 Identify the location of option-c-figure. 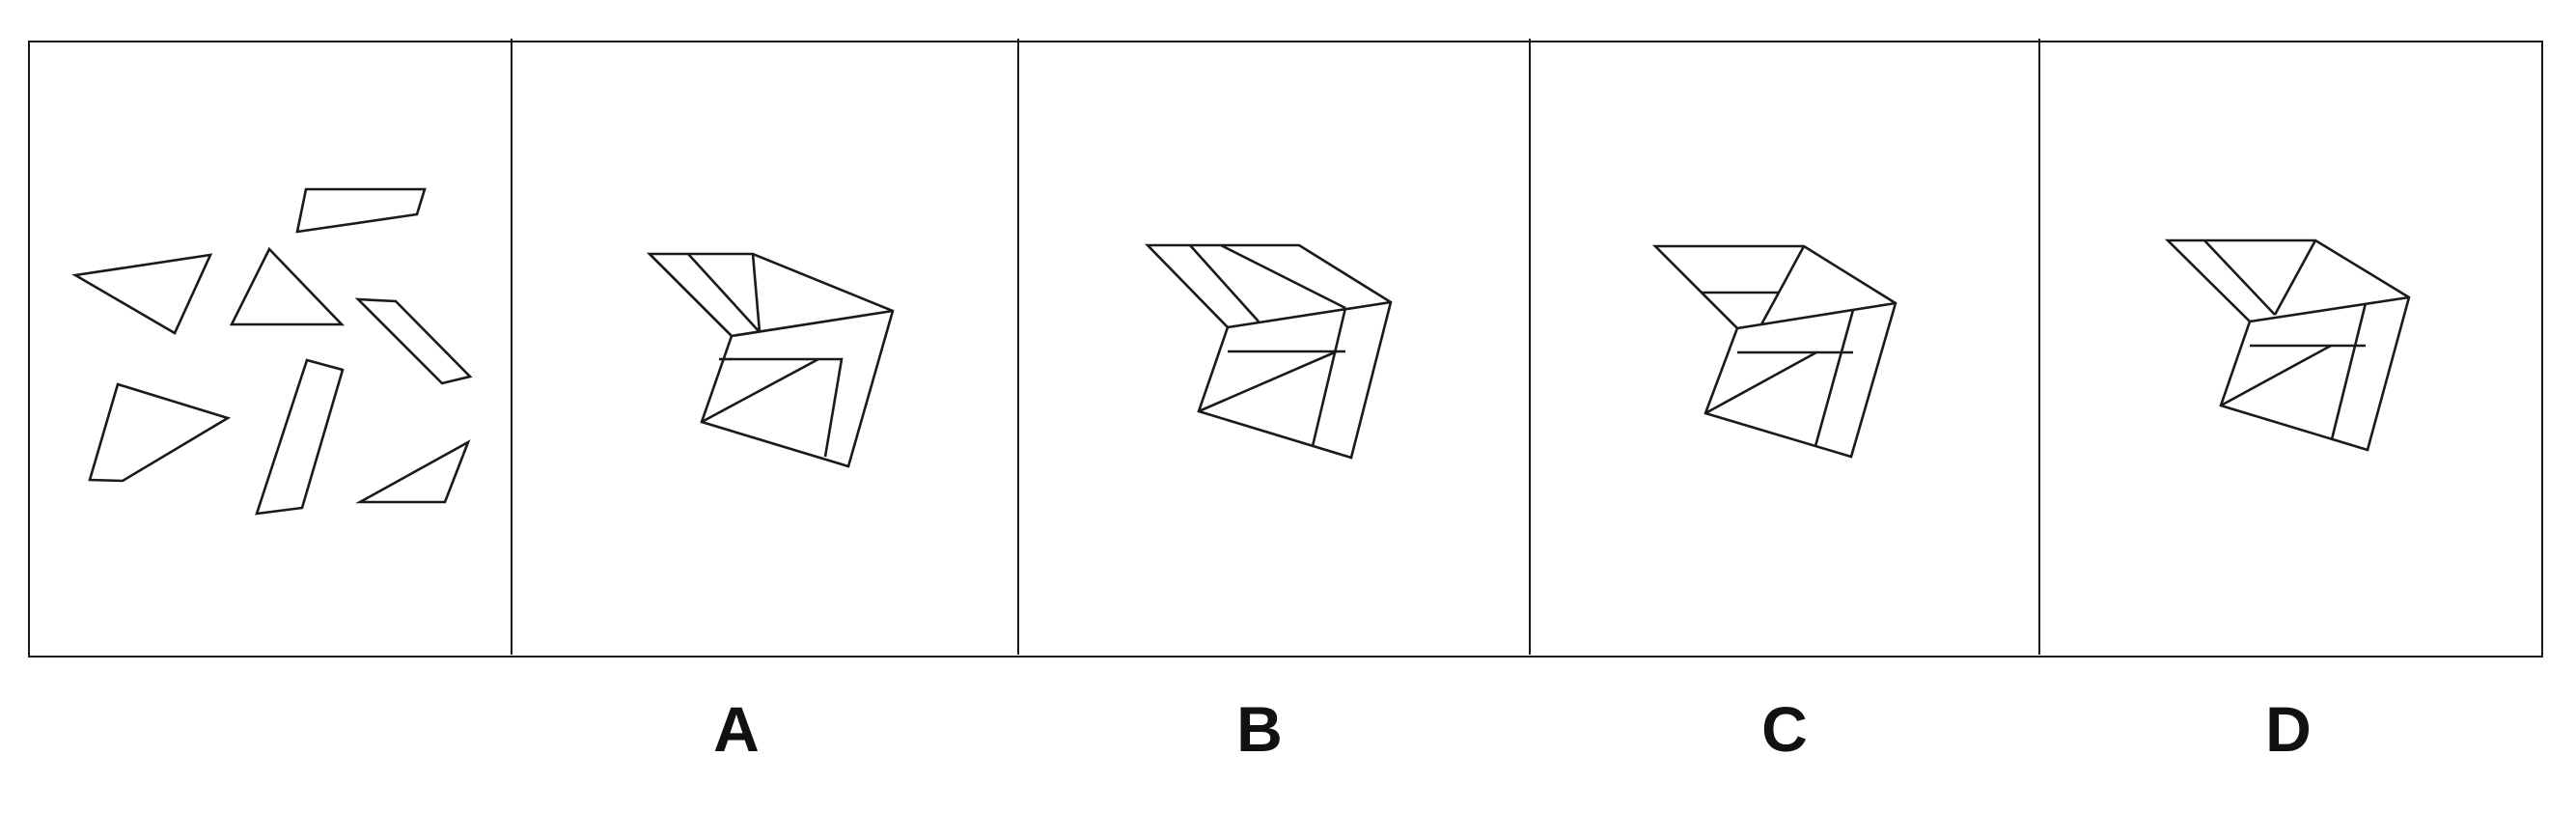
(1775, 352).